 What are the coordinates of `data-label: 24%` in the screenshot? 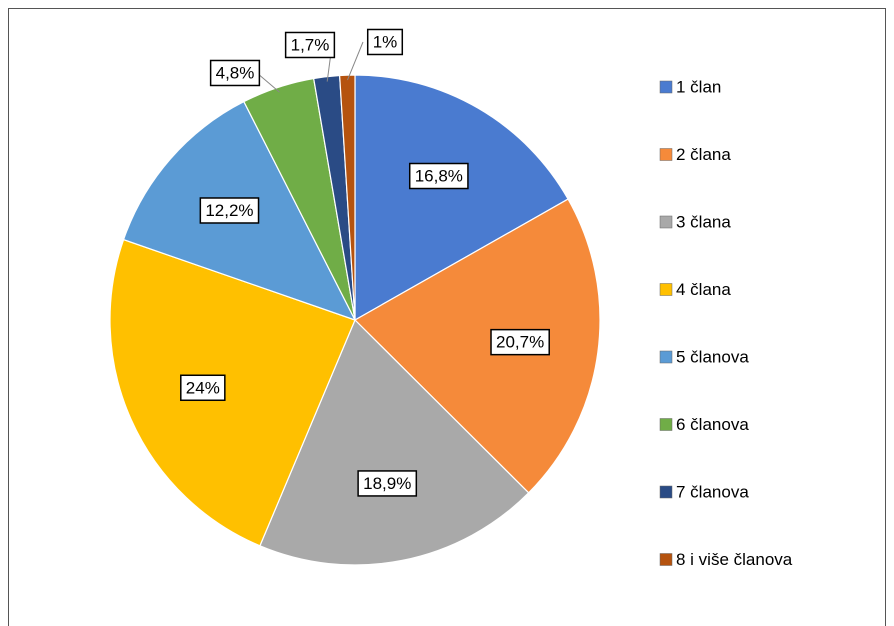 It's located at (203, 387).